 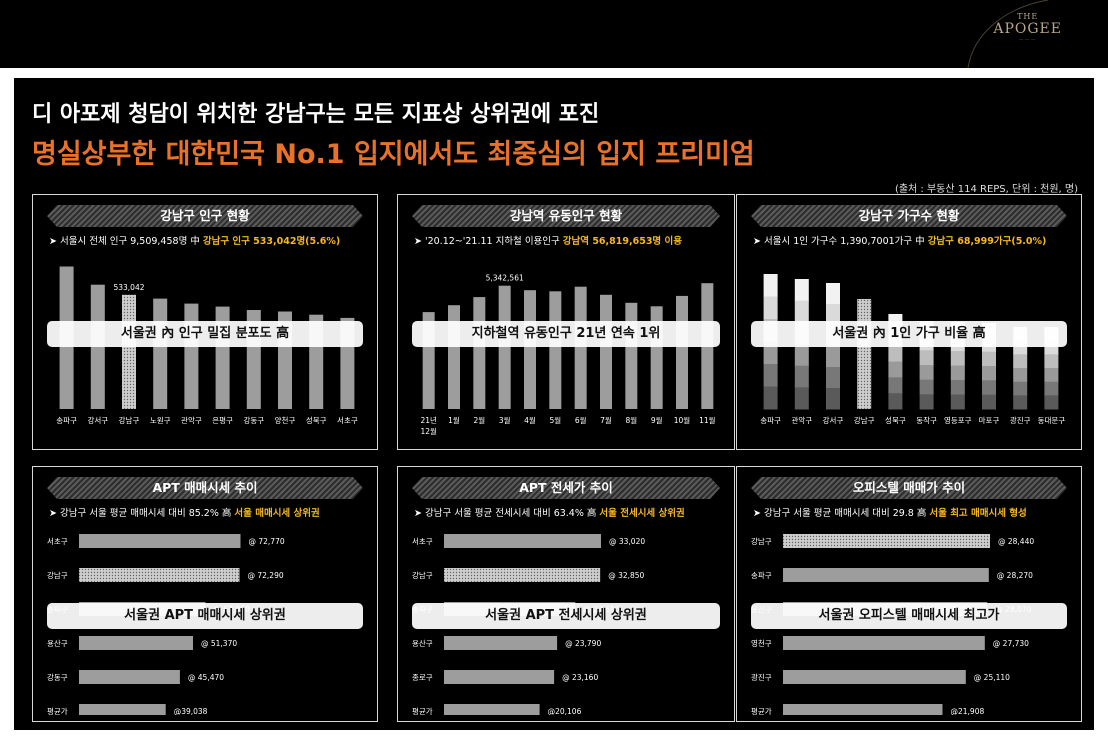 What do you see at coordinates (626, 575) in the screenshot?
I see `data-label: @ 32,850` at bounding box center [626, 575].